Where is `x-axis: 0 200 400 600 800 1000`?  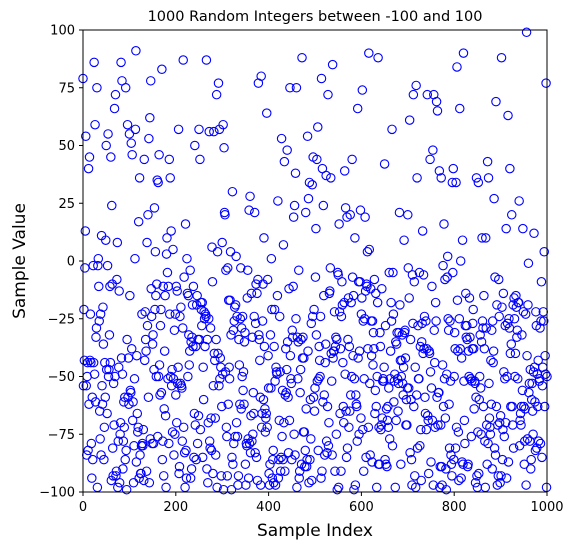
x-axis: 0 200 400 600 800 1000 is located at coordinates (321, 503).